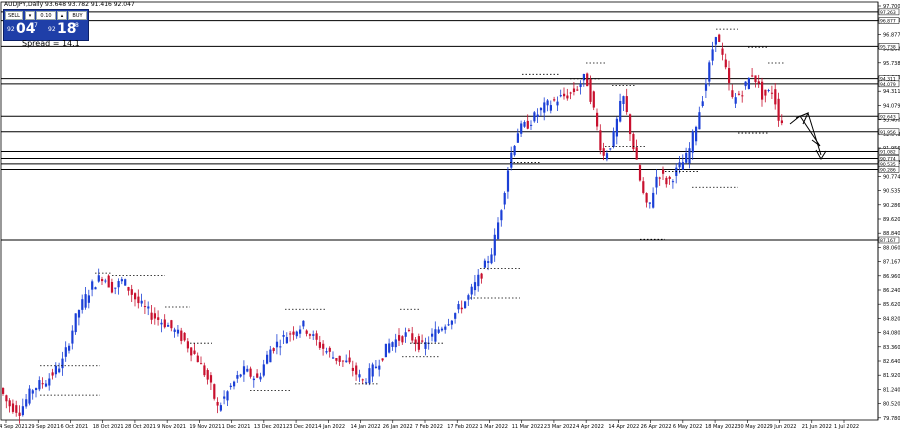 The width and height of the screenshot is (900, 436). What do you see at coordinates (805, 131) in the screenshot?
I see `projection-arrow-line` at bounding box center [805, 131].